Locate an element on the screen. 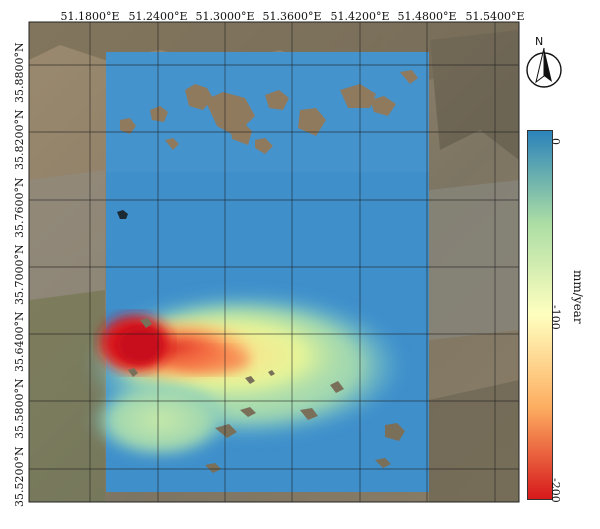  latitude-label: 35.5200°N is located at coordinates (19, 476).